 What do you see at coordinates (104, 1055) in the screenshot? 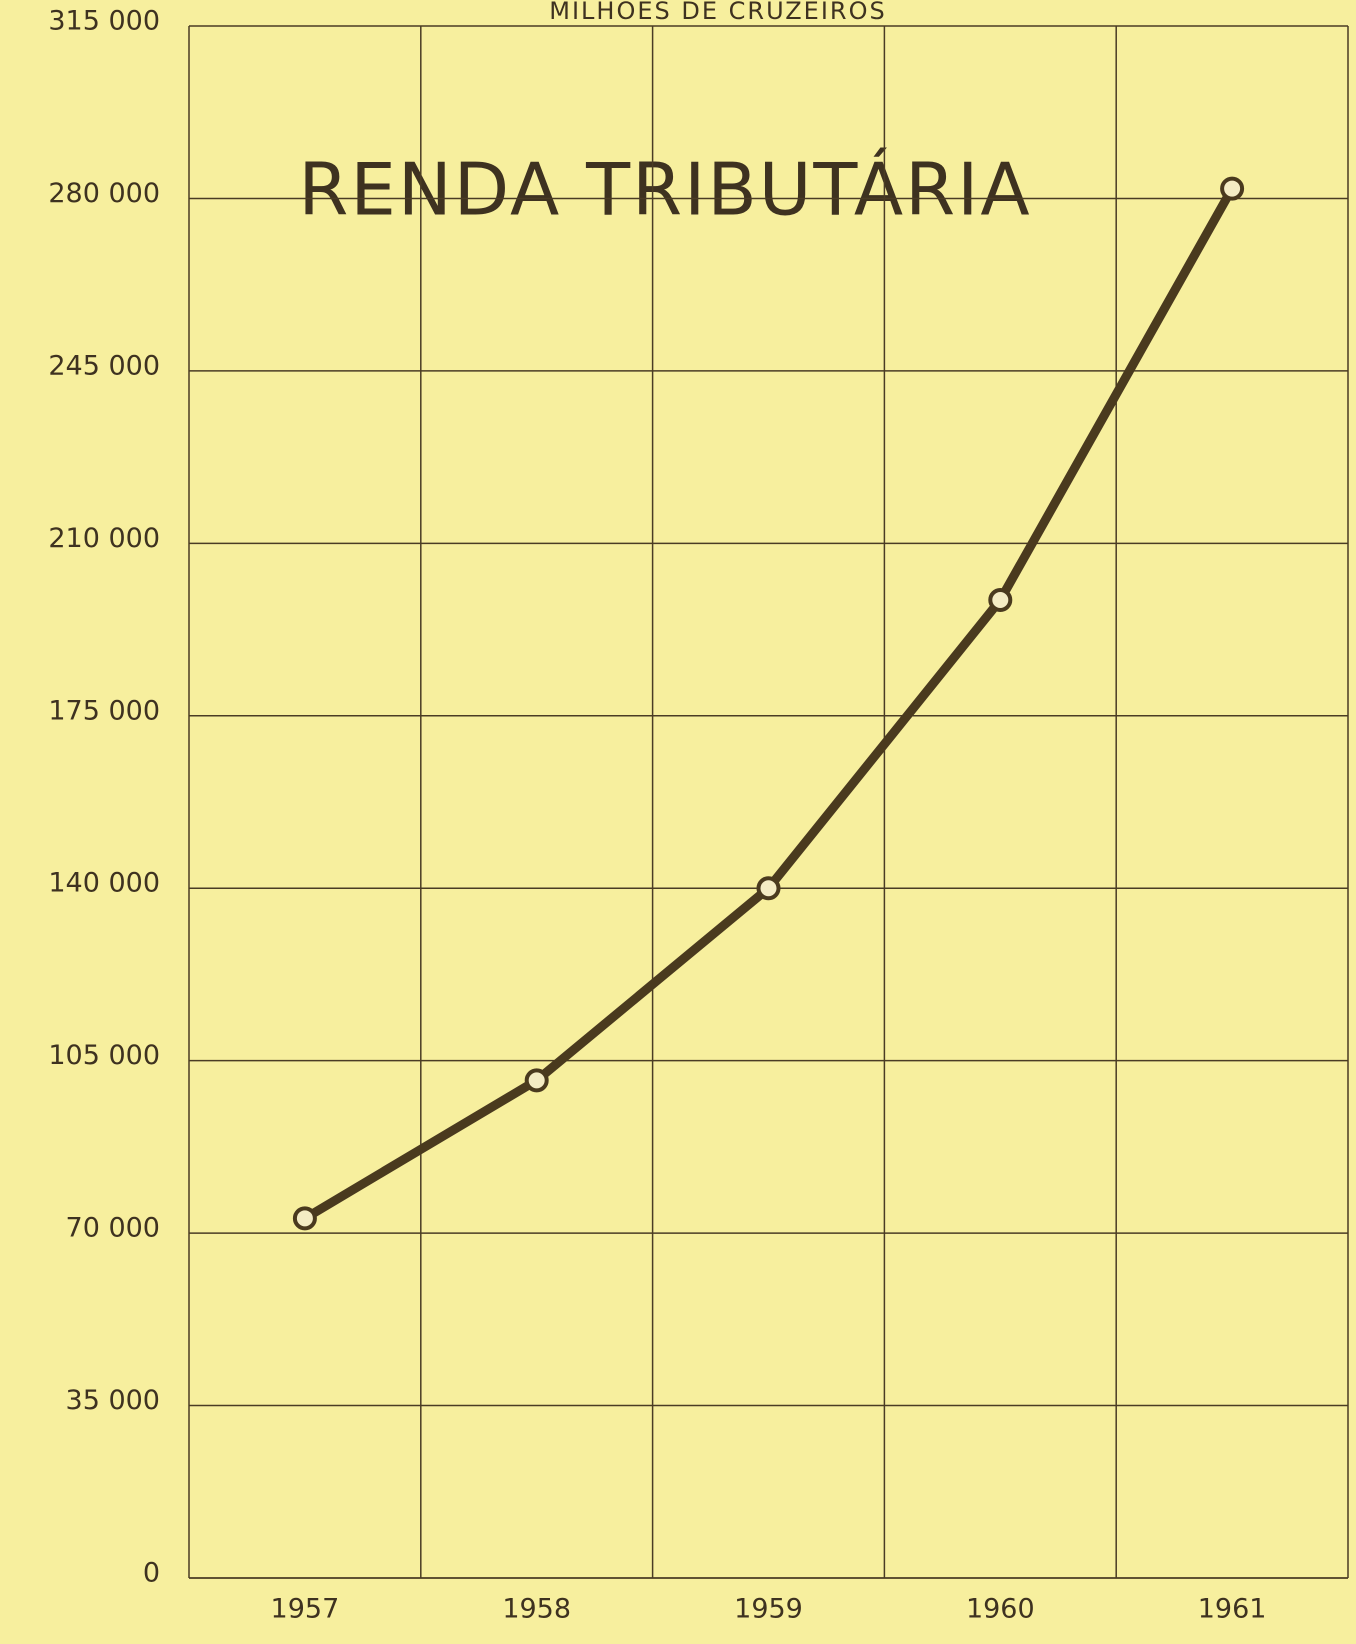
I see `y-tick-label: 105 000` at bounding box center [104, 1055].